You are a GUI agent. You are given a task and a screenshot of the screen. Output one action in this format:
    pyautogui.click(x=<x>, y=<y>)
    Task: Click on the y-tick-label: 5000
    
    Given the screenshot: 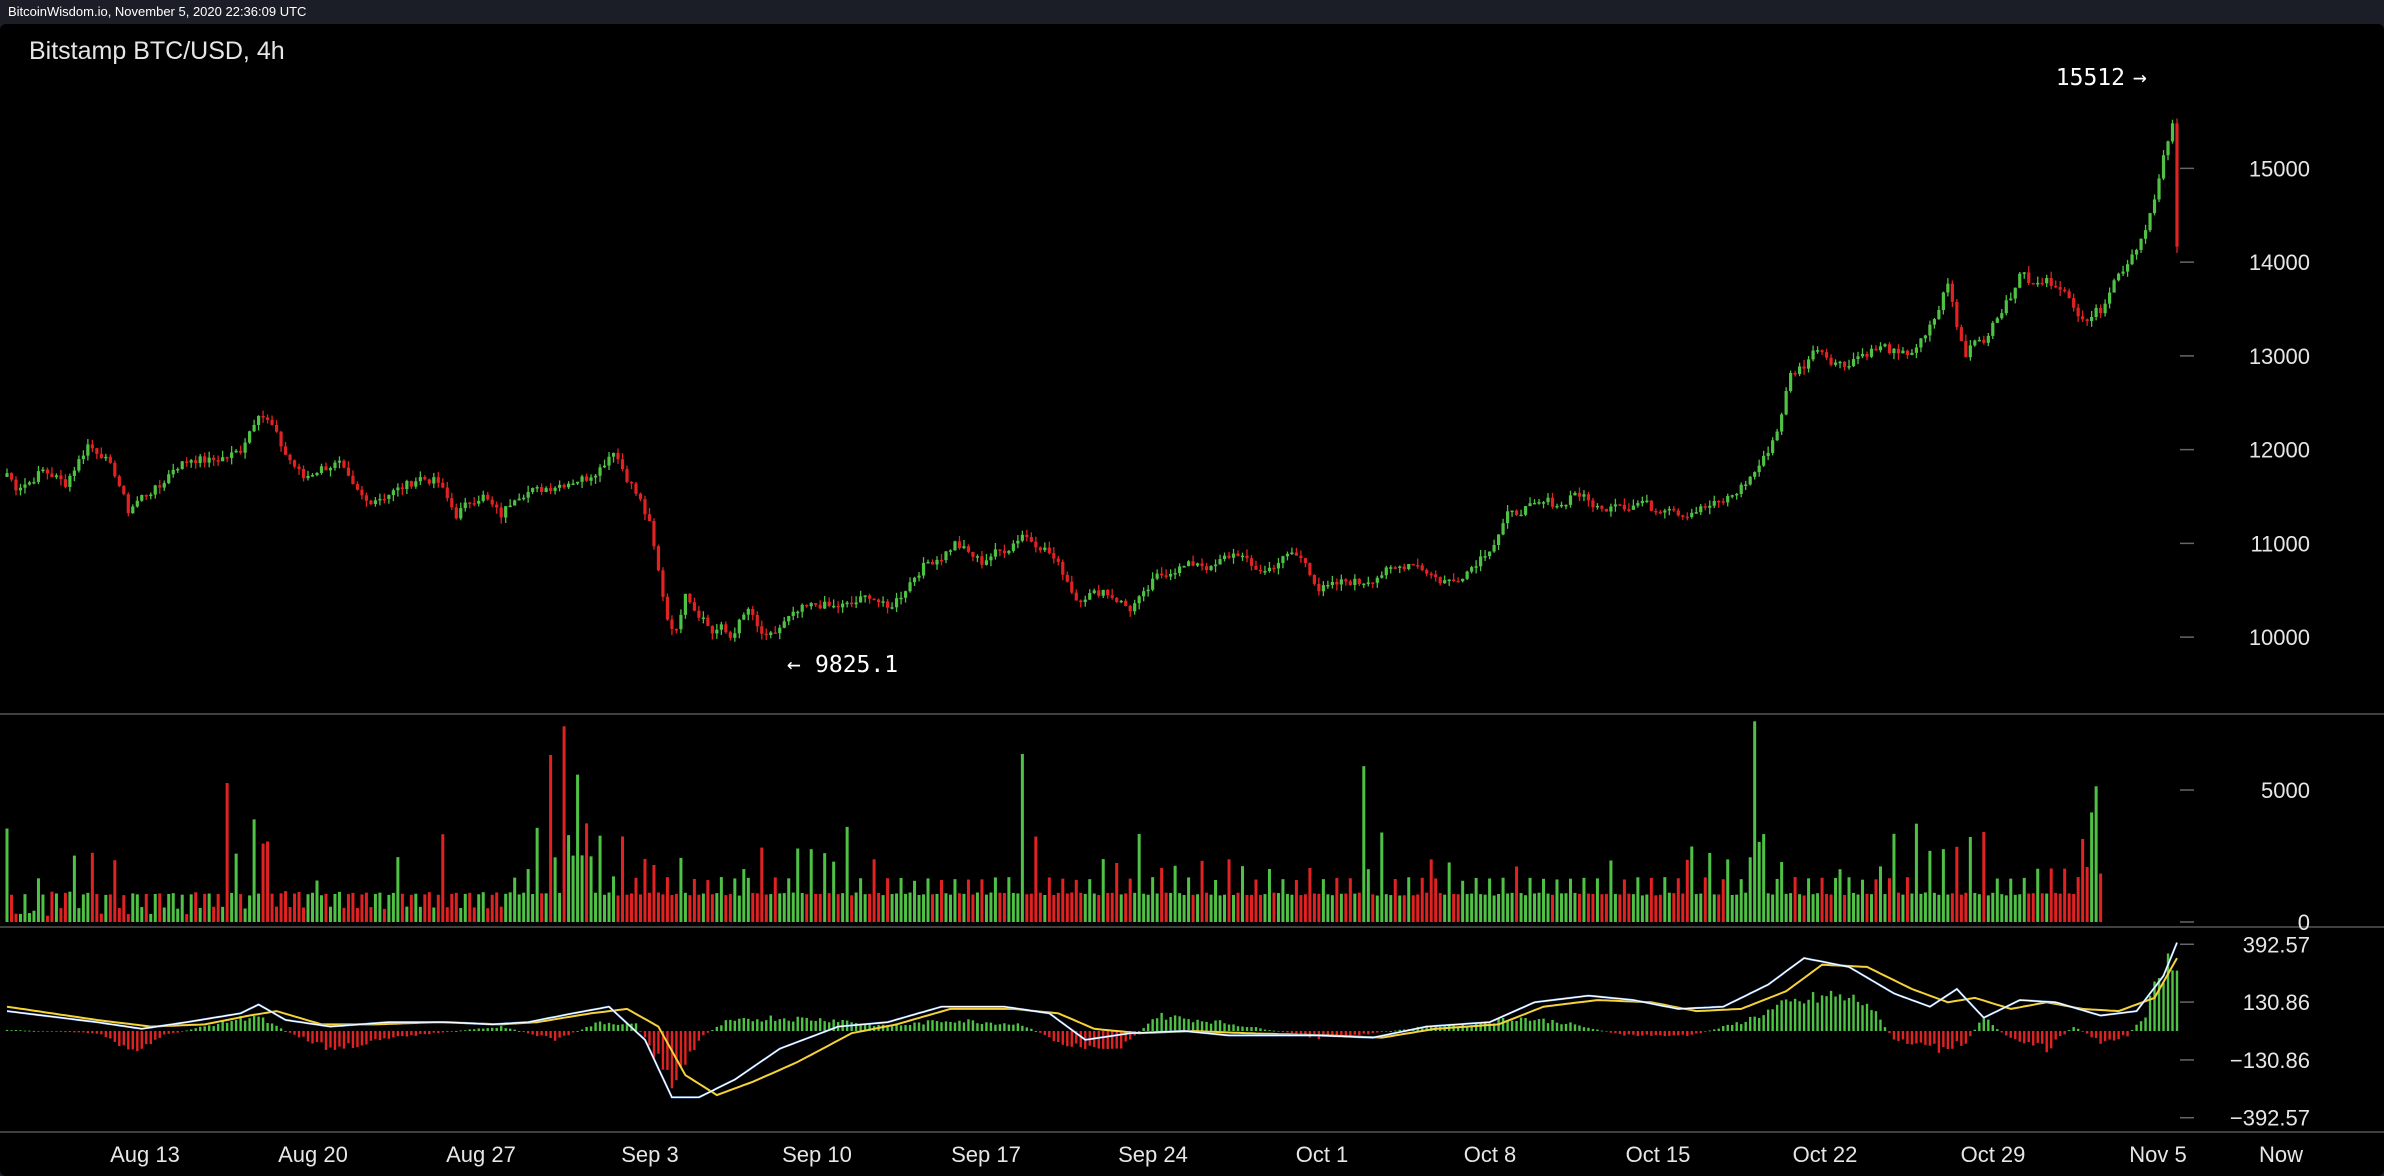 What is the action you would take?
    pyautogui.click(x=2285, y=790)
    